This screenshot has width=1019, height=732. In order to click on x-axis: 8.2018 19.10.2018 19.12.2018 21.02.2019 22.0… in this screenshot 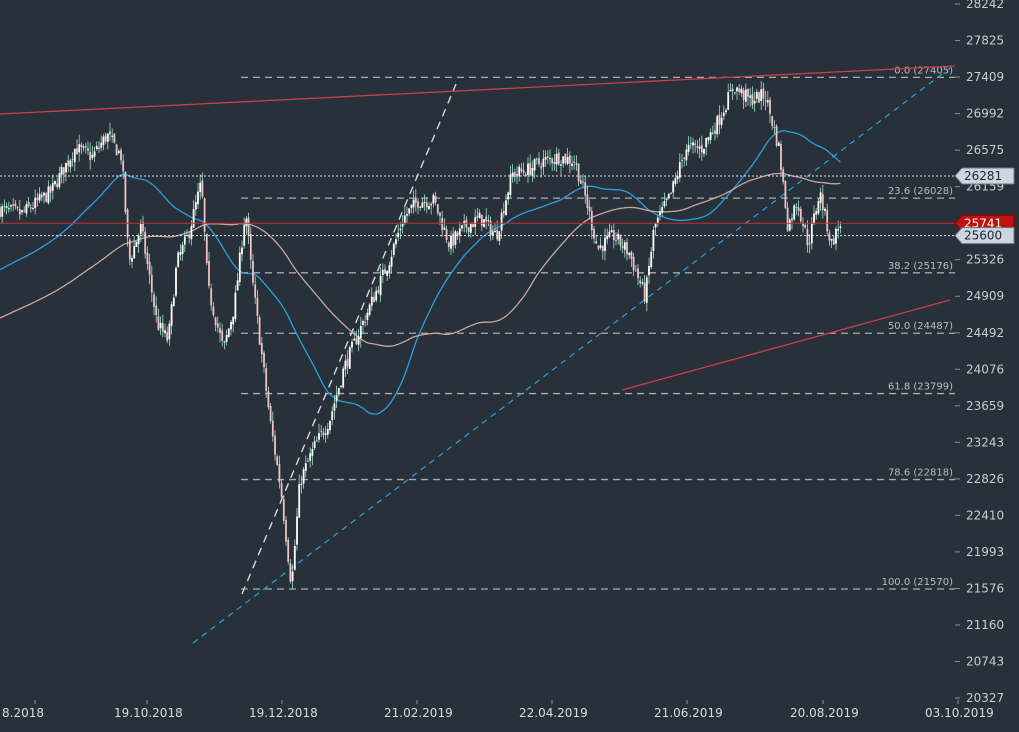, I will do `click(498, 710)`.